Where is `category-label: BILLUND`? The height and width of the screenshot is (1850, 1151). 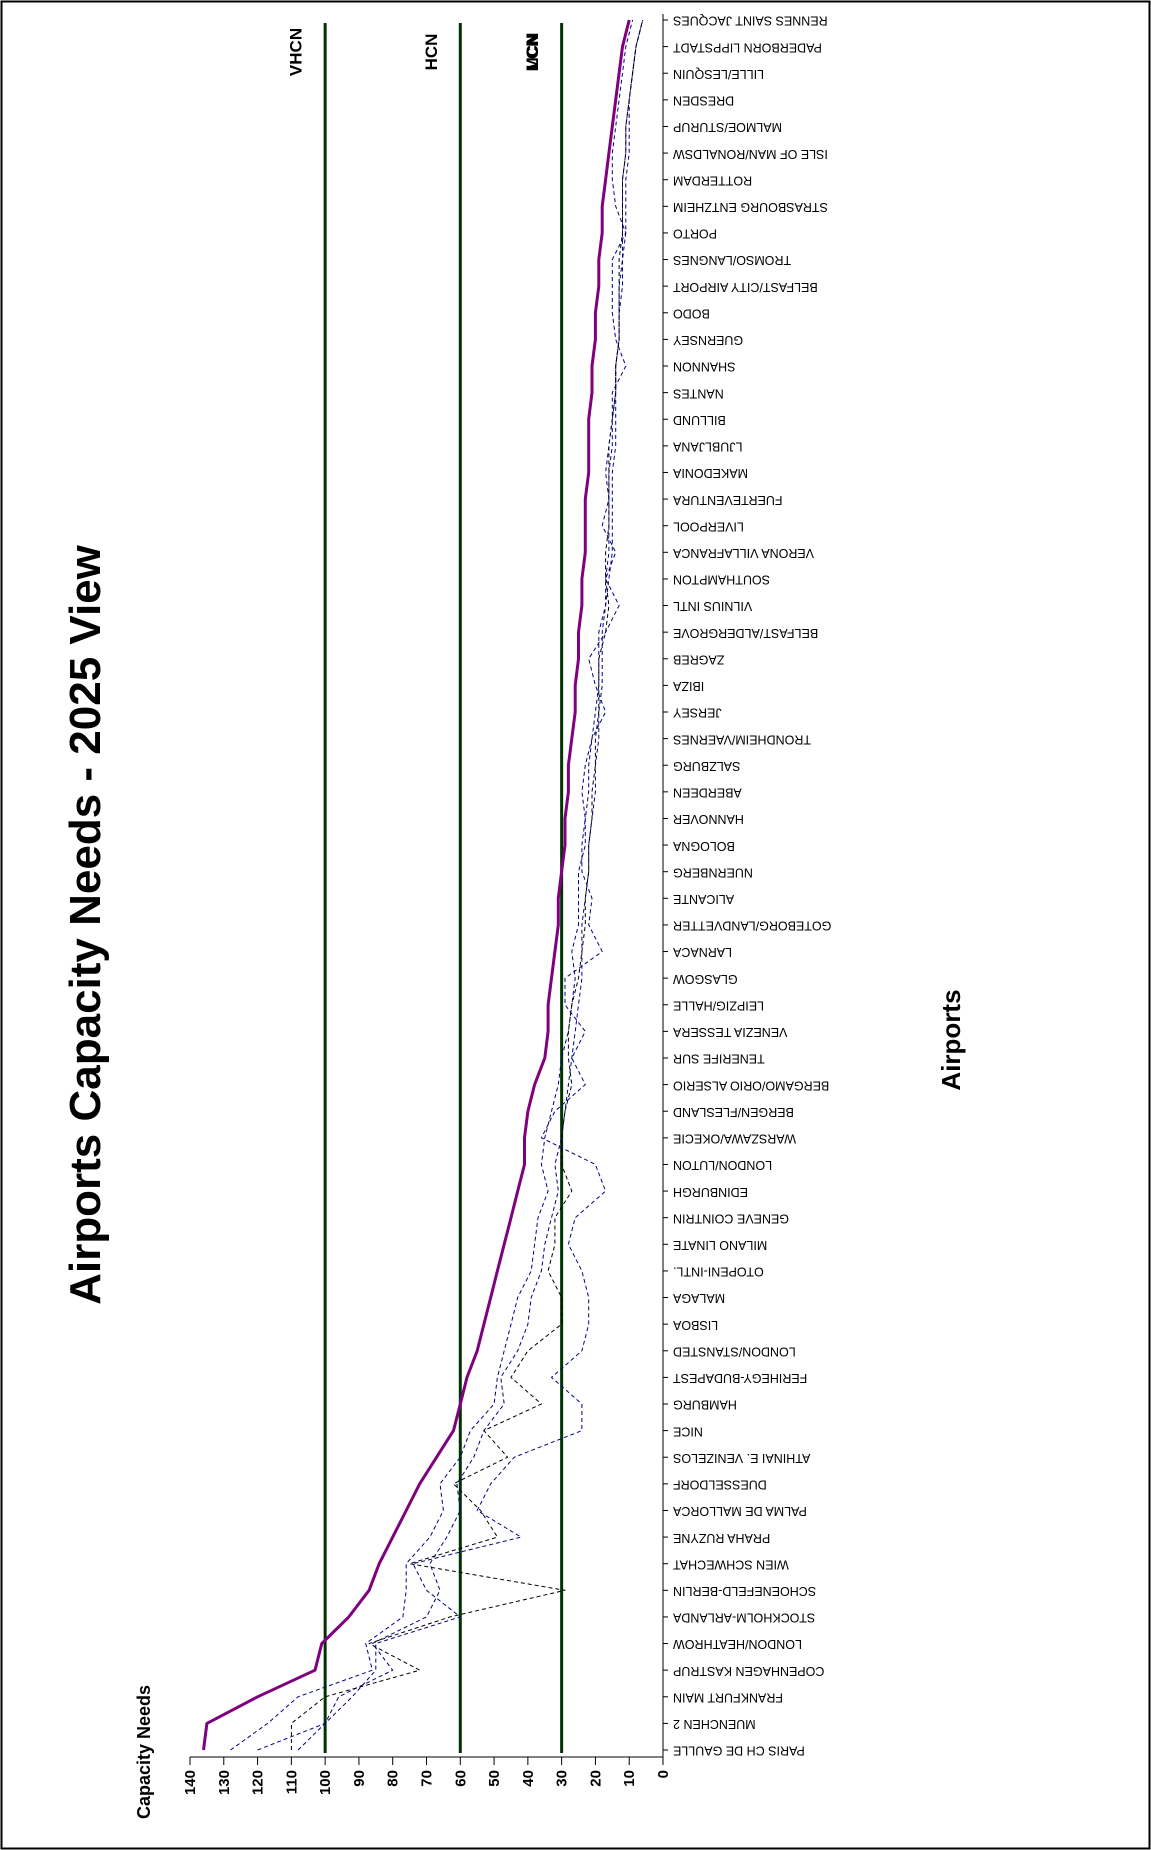 category-label: BILLUND is located at coordinates (699, 420).